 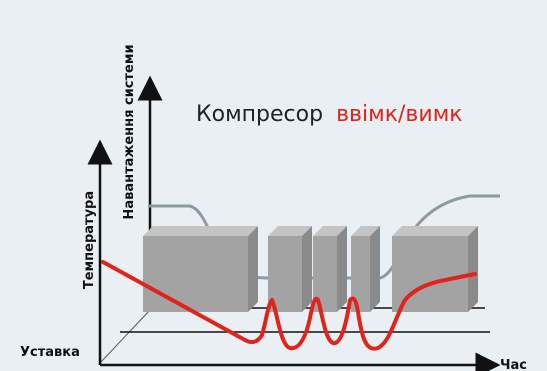 What do you see at coordinates (513, 364) in the screenshot?
I see `time-axis-label: Час` at bounding box center [513, 364].